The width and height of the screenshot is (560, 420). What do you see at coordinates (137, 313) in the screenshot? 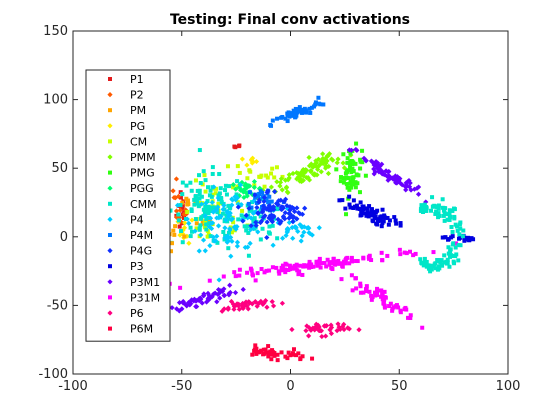
I see `legend-label-p6: P6` at bounding box center [137, 313].